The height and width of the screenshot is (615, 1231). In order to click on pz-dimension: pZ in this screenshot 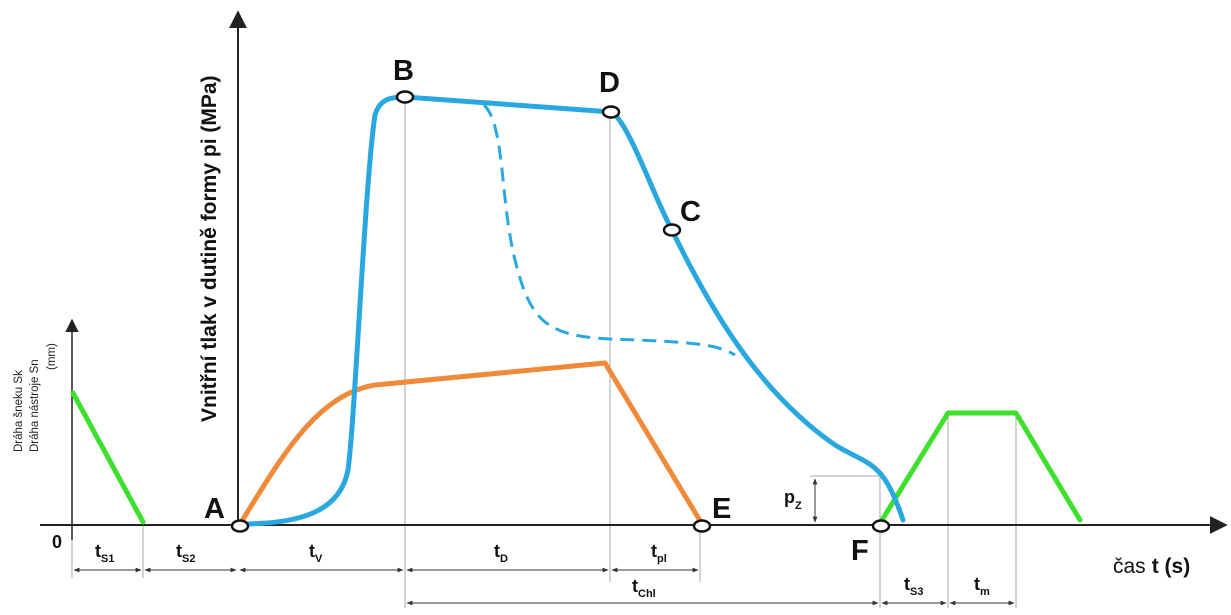, I will do `click(801, 500)`.